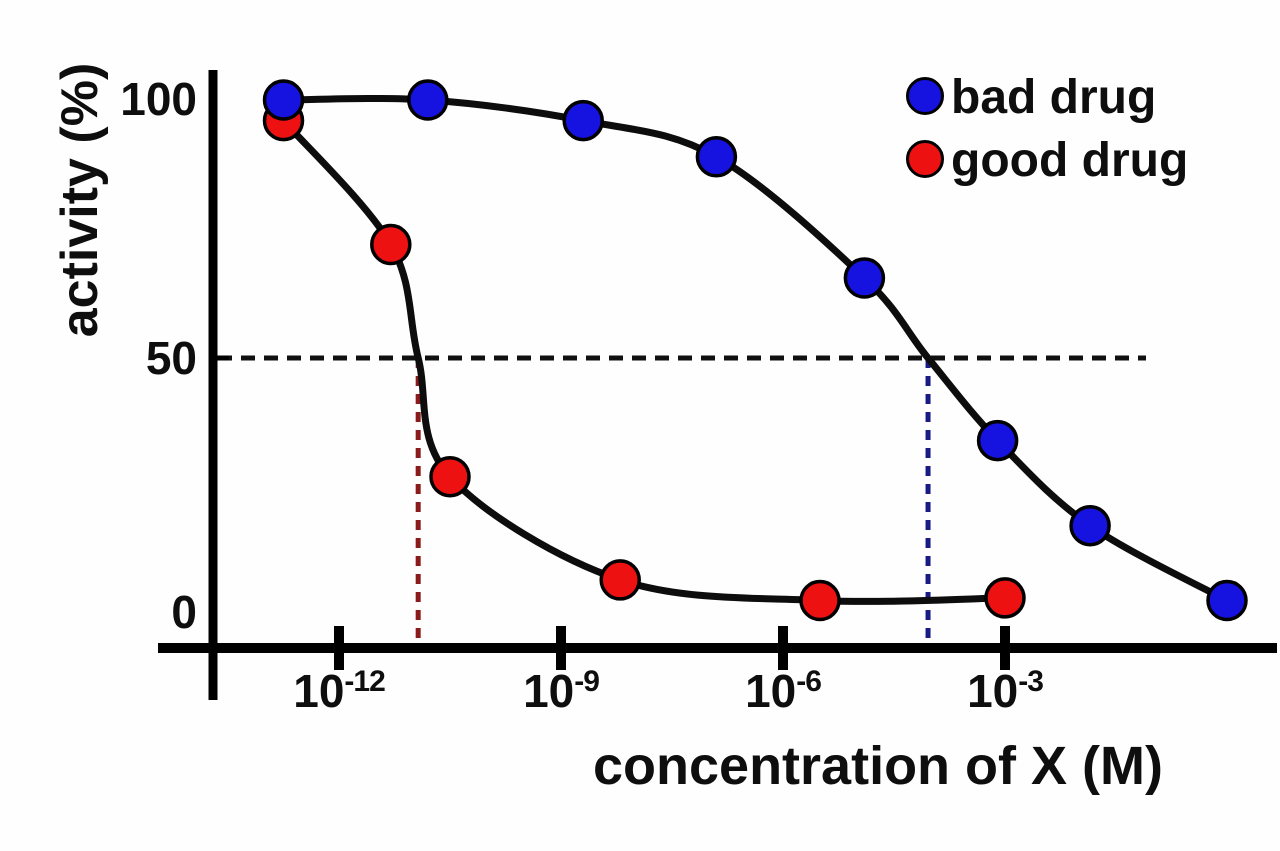 Image resolution: width=1280 pixels, height=851 pixels. What do you see at coordinates (1054, 97) in the screenshot?
I see `legend-label-bad-drug: bad drug` at bounding box center [1054, 97].